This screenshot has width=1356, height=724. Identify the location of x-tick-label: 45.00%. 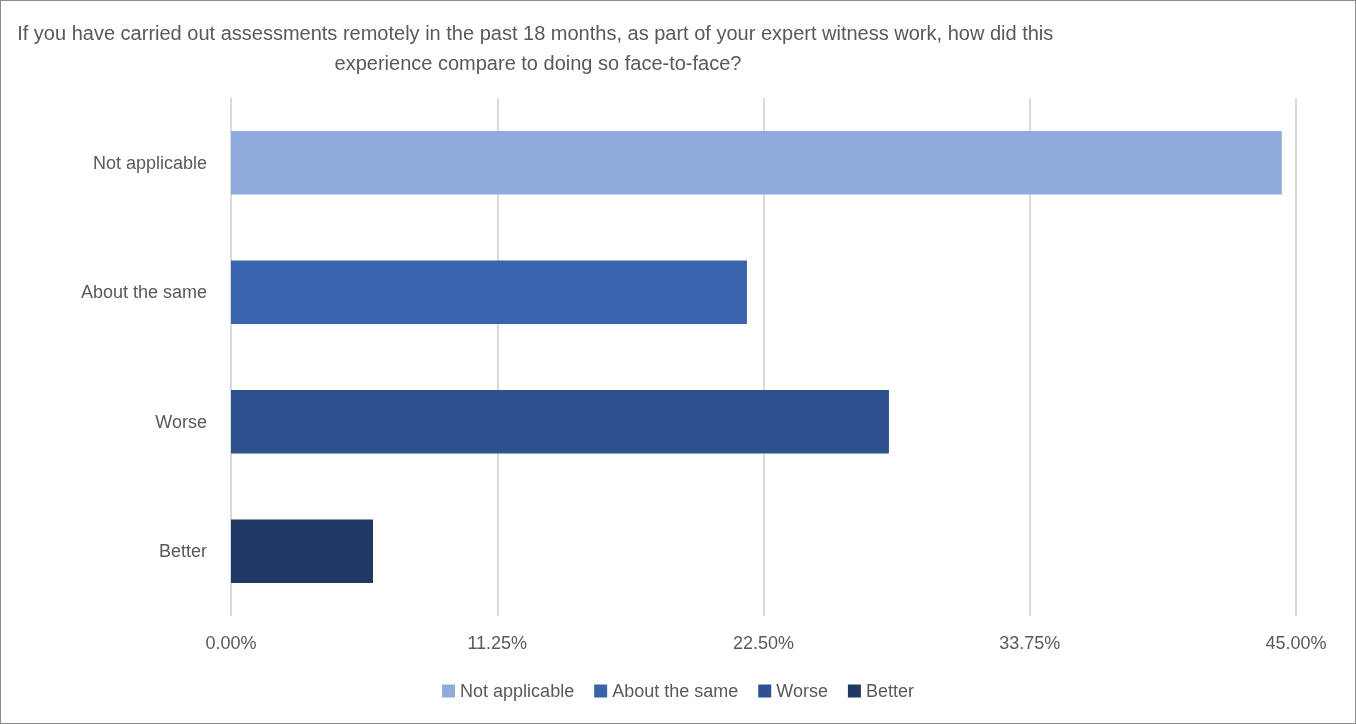
(1296, 643).